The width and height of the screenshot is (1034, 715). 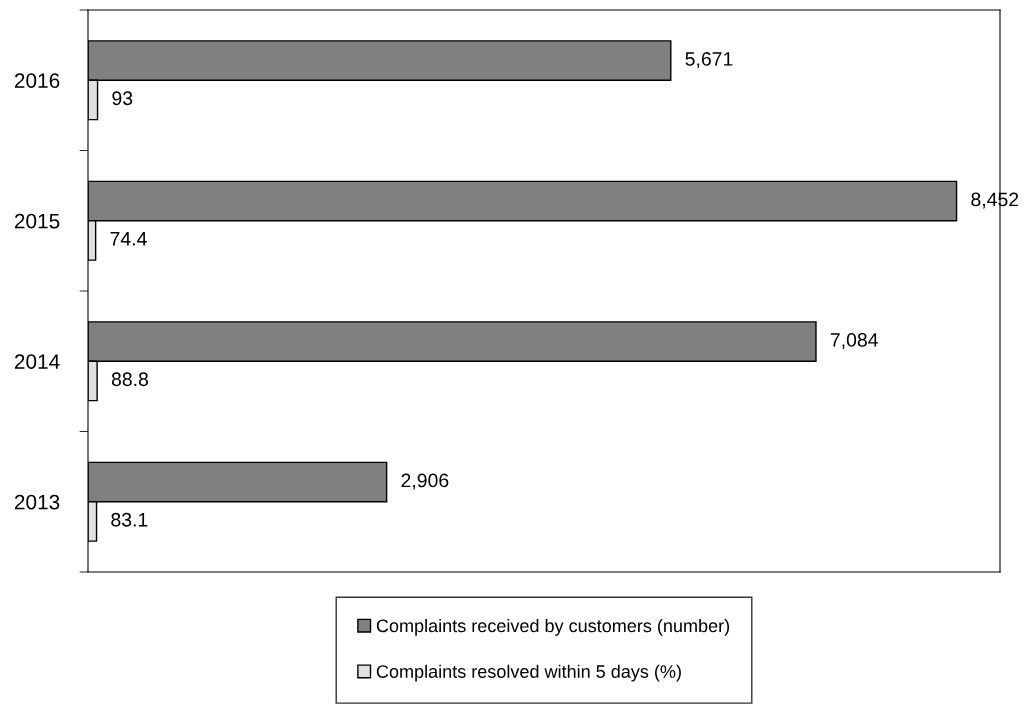 What do you see at coordinates (854, 341) in the screenshot?
I see `data-label: 7,084` at bounding box center [854, 341].